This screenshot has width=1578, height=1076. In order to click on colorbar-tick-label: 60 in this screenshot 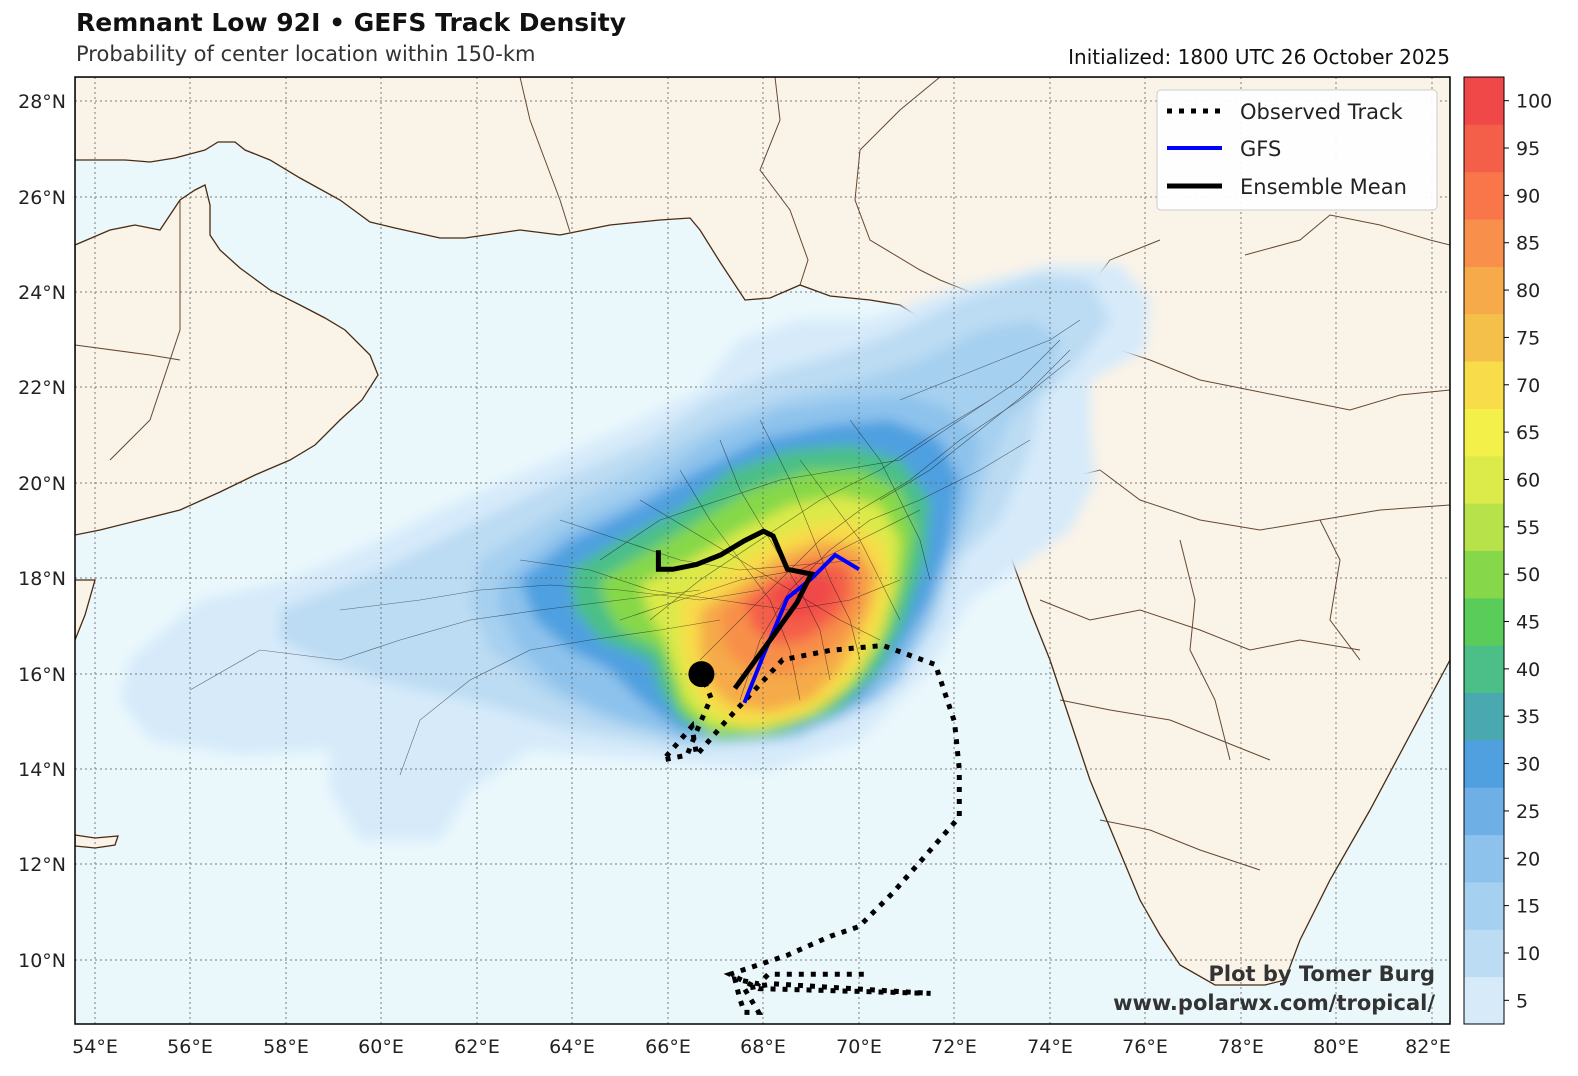, I will do `click(1528, 480)`.